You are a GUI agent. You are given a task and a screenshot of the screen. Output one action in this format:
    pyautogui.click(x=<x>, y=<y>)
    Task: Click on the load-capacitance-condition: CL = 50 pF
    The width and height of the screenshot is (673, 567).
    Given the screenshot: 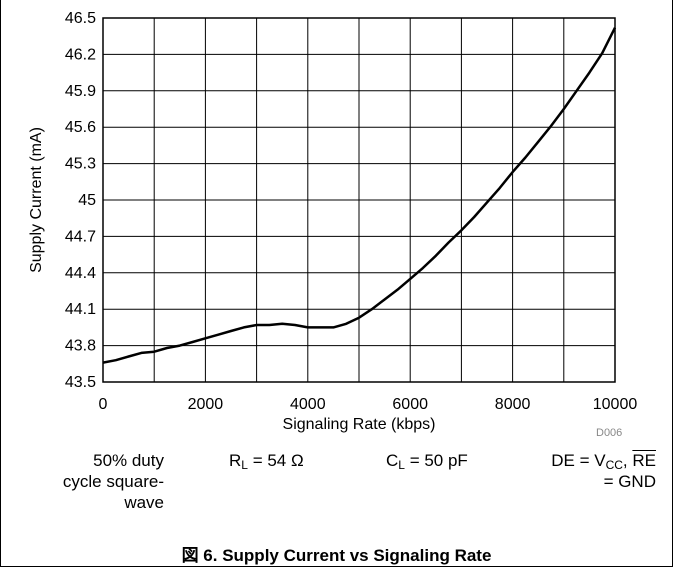 What is the action you would take?
    pyautogui.click(x=427, y=460)
    